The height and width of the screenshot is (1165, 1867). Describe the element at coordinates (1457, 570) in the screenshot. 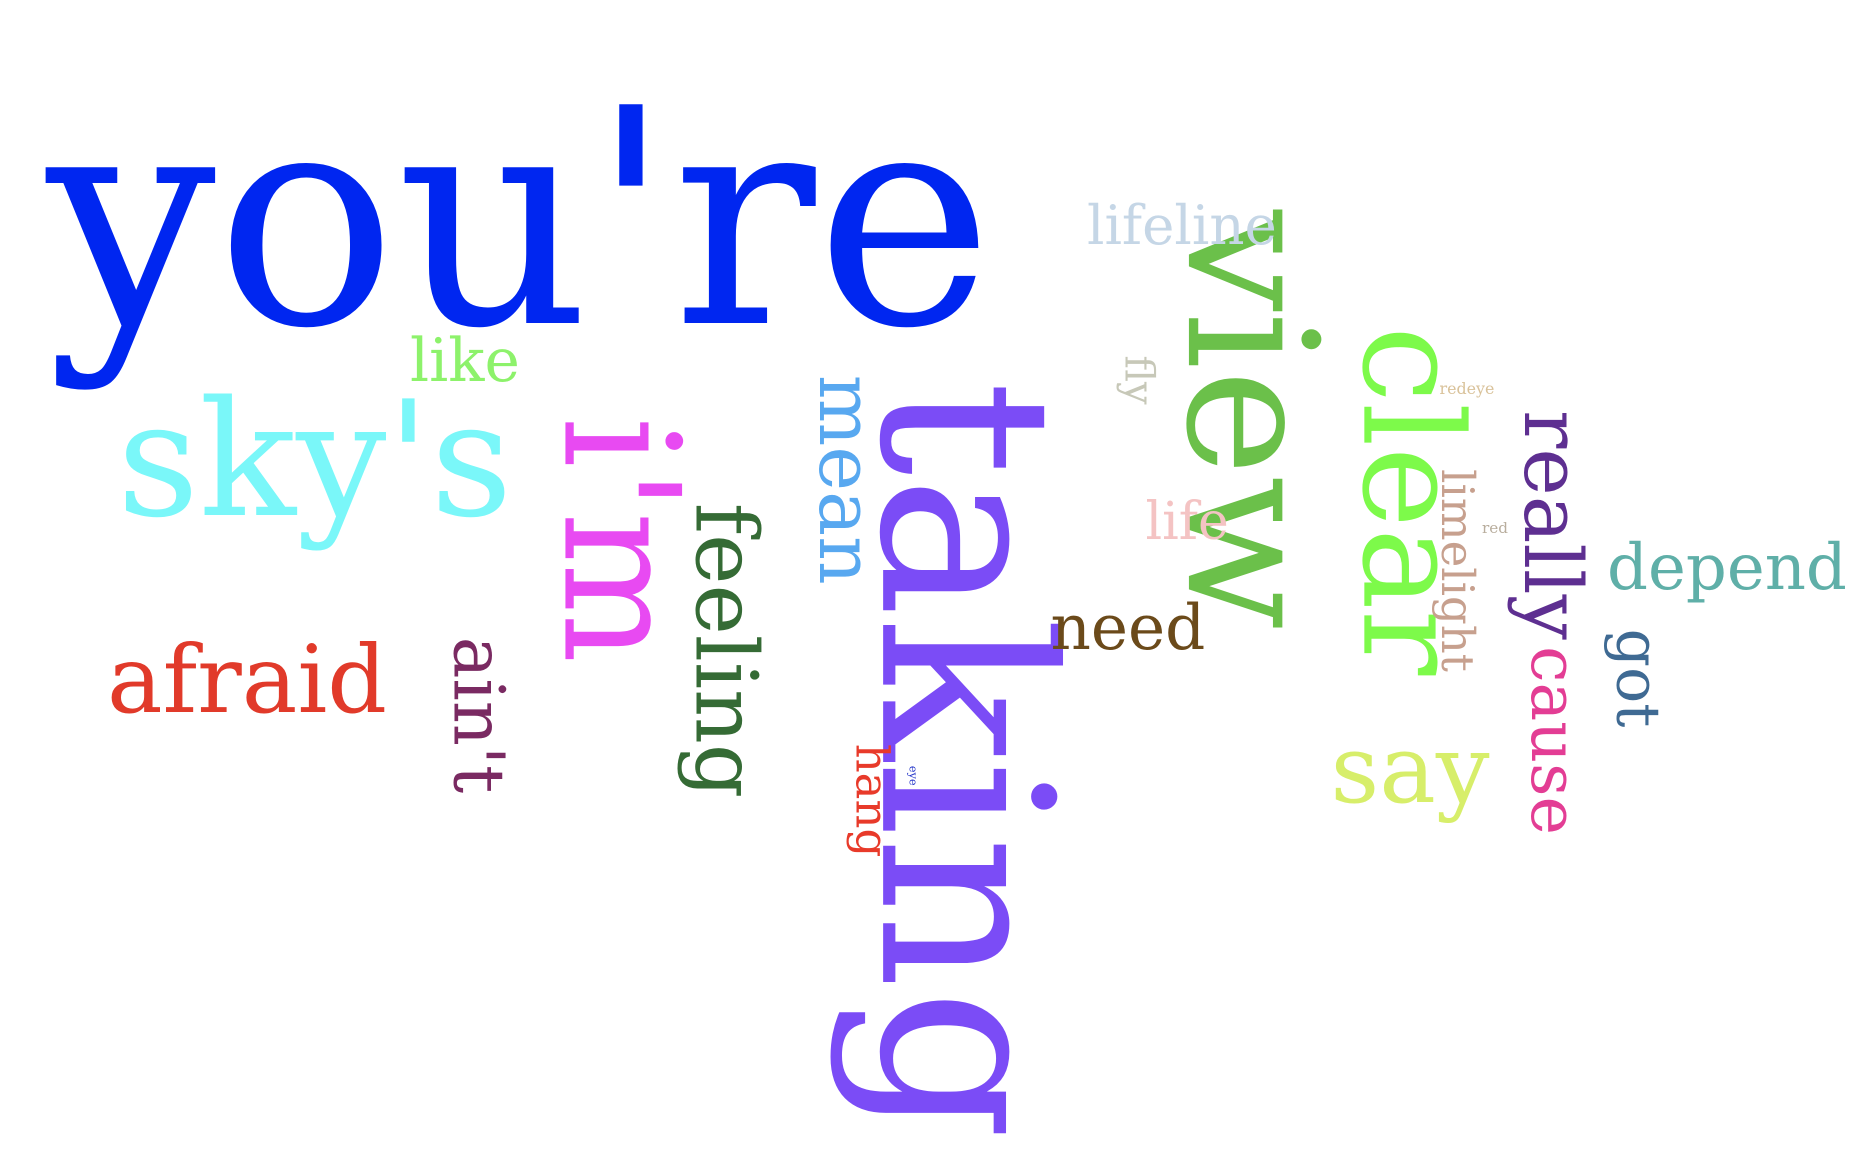

I see `word-limelight: limelight` at that location.